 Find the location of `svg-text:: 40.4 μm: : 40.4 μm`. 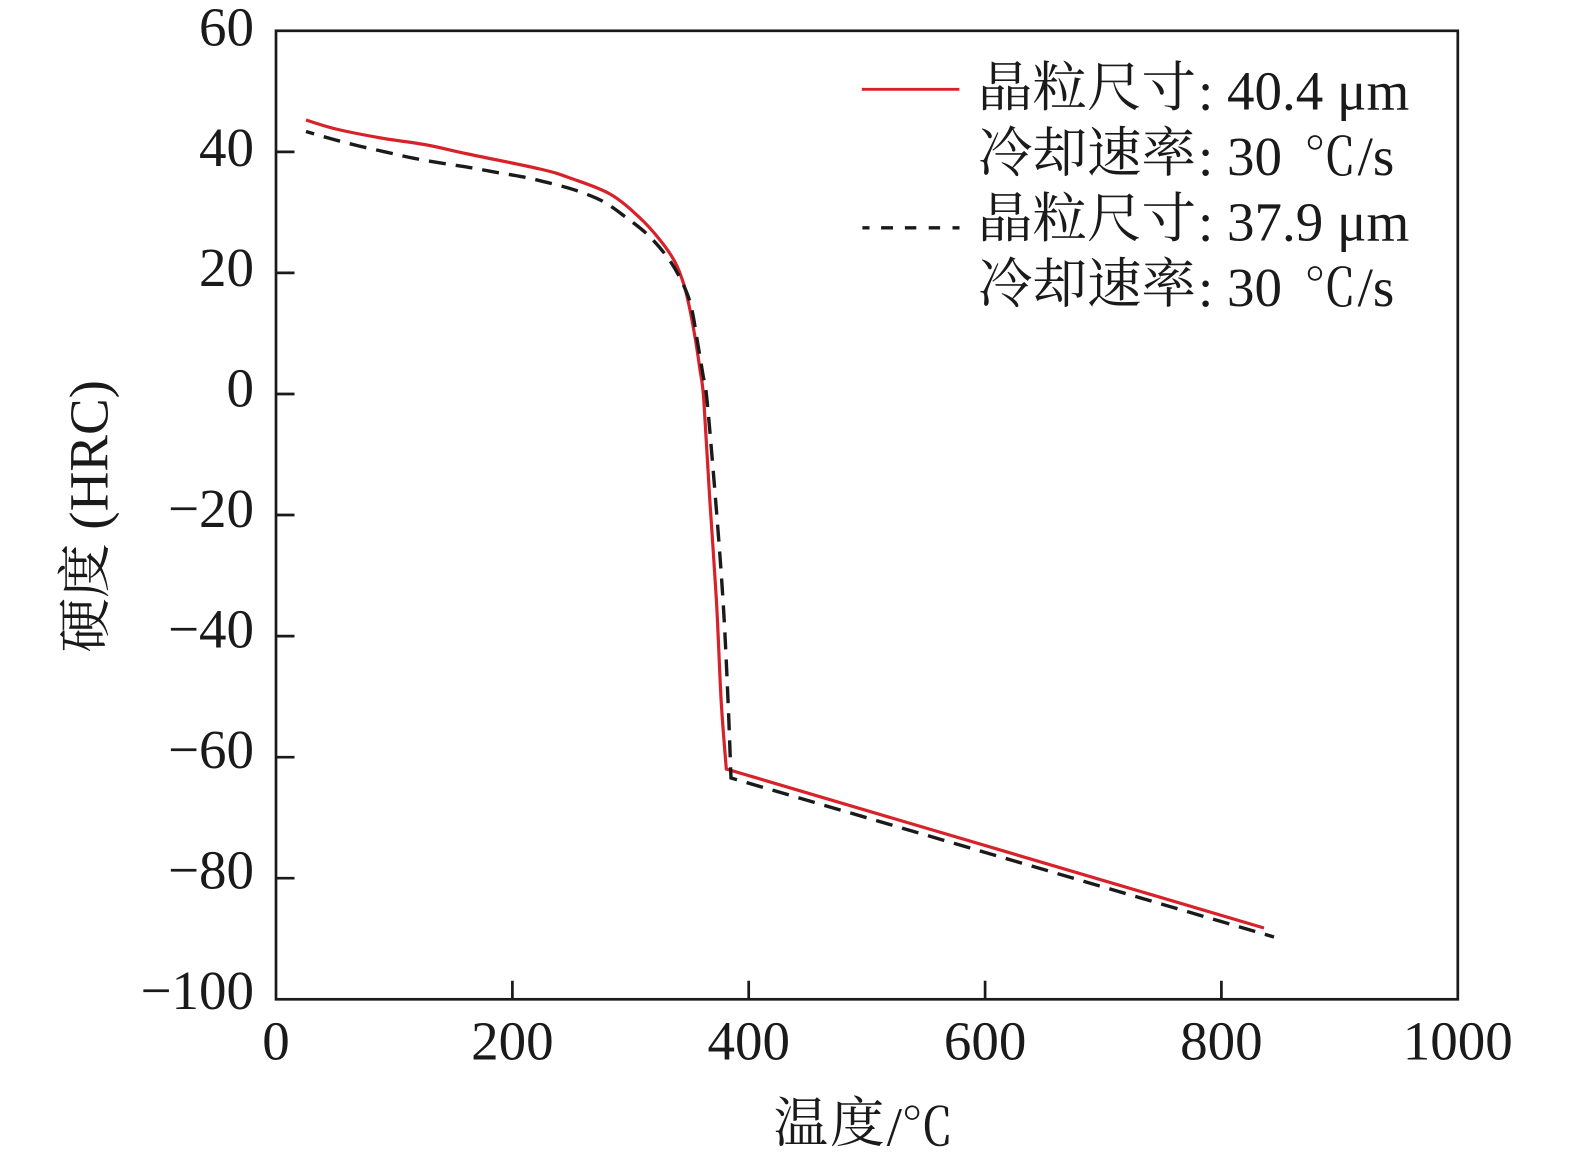

svg-text:: 40.4 μm: : 40.4 μm is located at coordinates (1303, 91).